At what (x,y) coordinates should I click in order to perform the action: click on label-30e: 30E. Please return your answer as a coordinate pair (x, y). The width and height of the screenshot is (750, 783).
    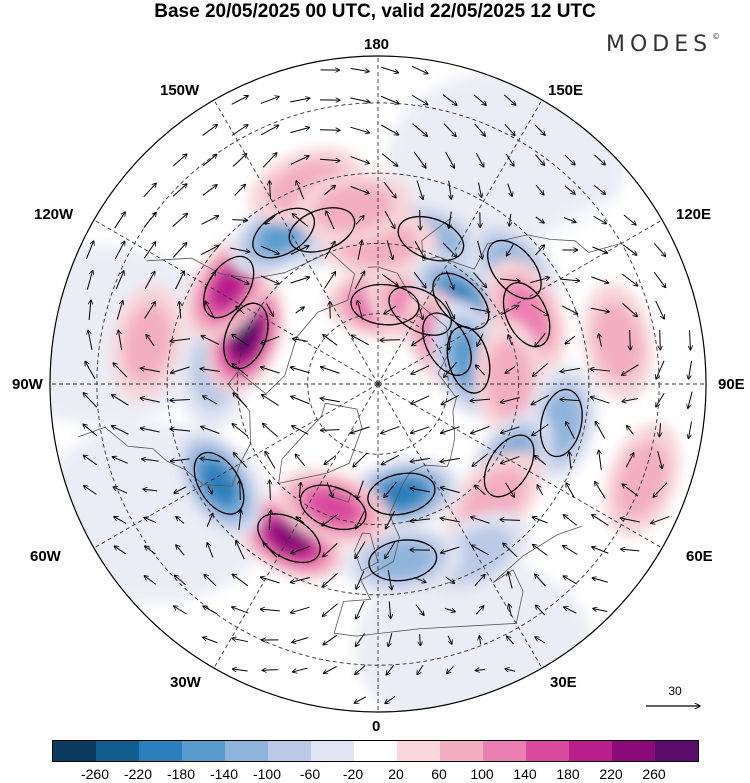
    Looking at the image, I should click on (563, 682).